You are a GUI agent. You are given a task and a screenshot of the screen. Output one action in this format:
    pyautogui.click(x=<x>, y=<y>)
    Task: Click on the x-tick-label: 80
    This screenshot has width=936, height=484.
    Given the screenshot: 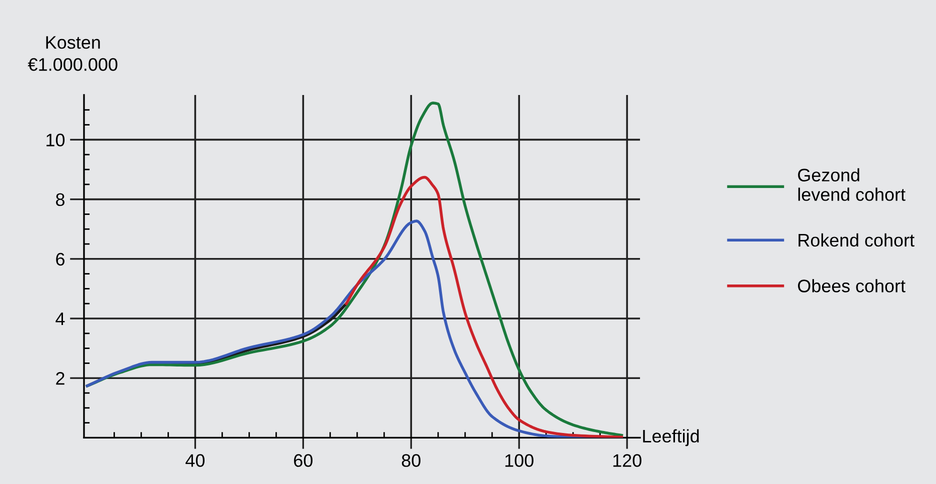 What is the action you would take?
    pyautogui.click(x=411, y=460)
    